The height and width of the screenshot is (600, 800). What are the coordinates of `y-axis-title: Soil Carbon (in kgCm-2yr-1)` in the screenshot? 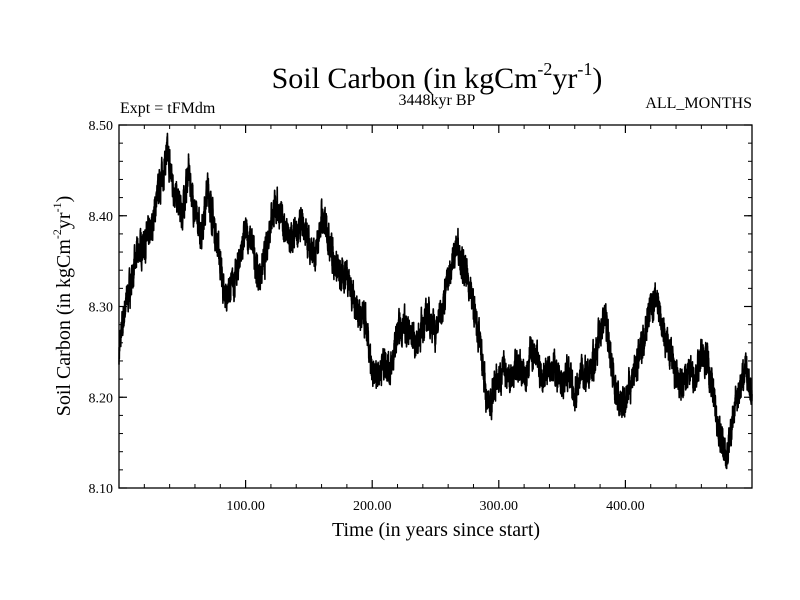 It's located at (62, 306).